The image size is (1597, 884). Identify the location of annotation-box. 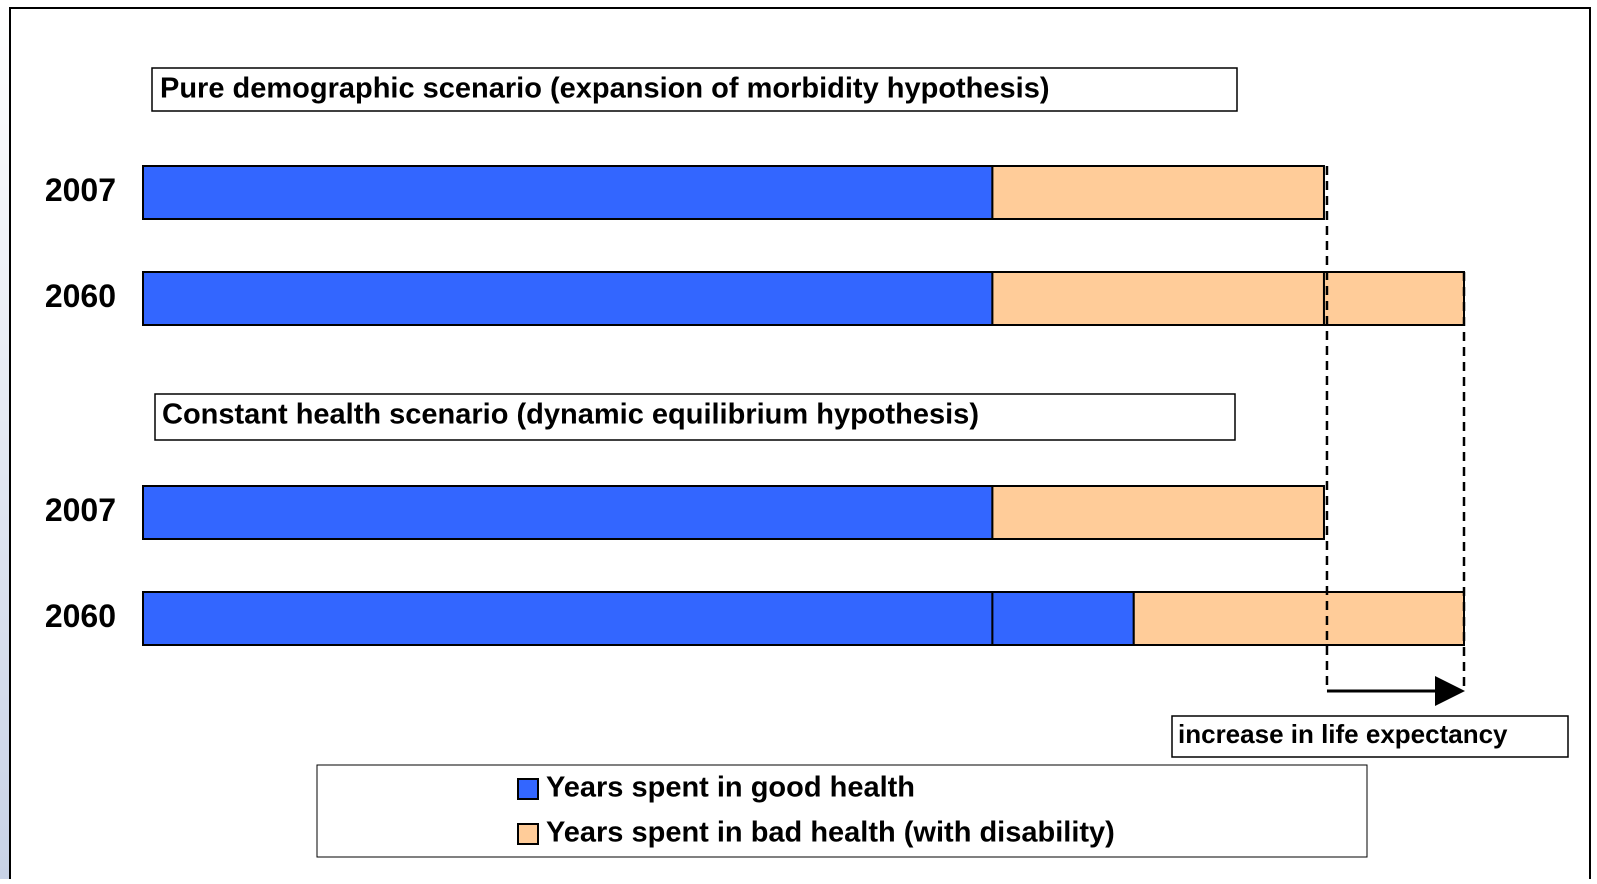
(1370, 736).